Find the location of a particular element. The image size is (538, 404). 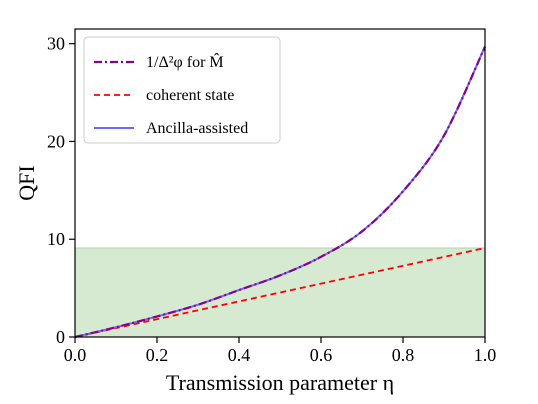

legend-label-ratio: 1/Δ²φ for M̂ is located at coordinates (185, 61).